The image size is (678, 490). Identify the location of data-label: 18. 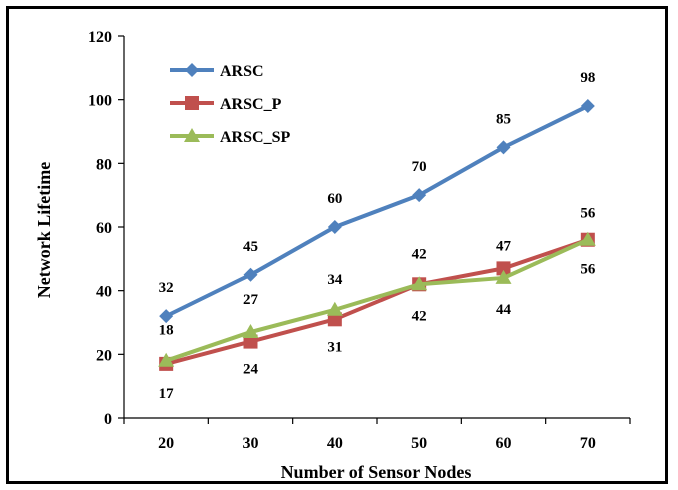
(166, 331).